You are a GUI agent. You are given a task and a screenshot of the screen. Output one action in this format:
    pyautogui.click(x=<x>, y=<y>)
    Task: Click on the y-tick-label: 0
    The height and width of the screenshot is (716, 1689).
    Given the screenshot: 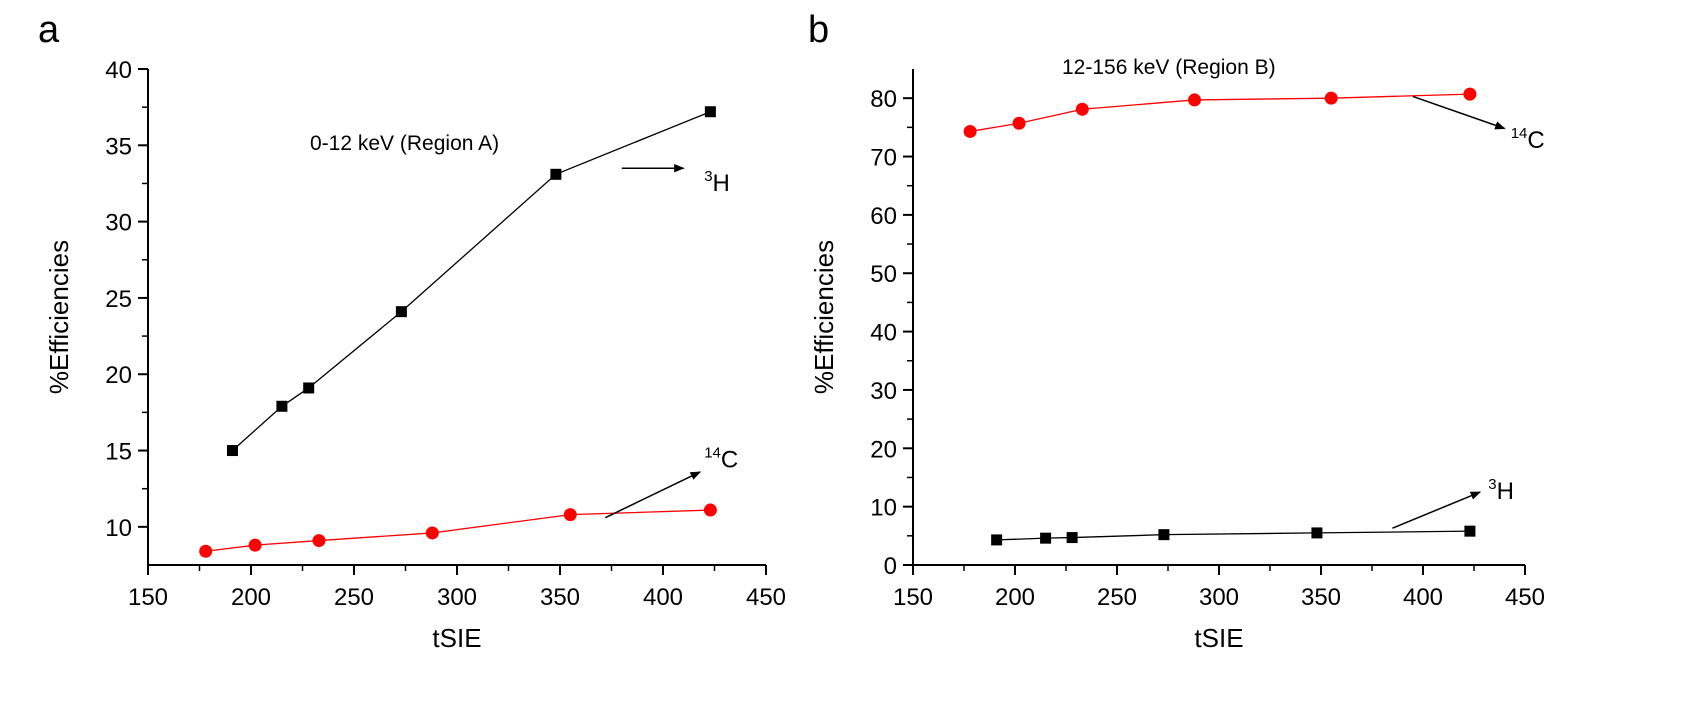 What is the action you would take?
    pyautogui.click(x=890, y=566)
    